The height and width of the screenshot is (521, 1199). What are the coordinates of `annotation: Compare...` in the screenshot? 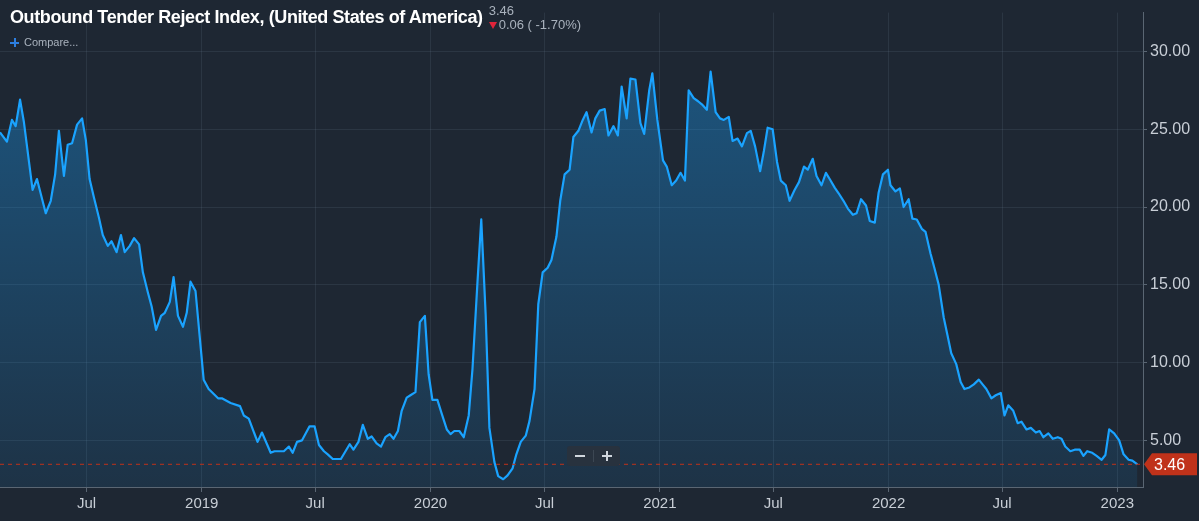 It's located at (51, 42).